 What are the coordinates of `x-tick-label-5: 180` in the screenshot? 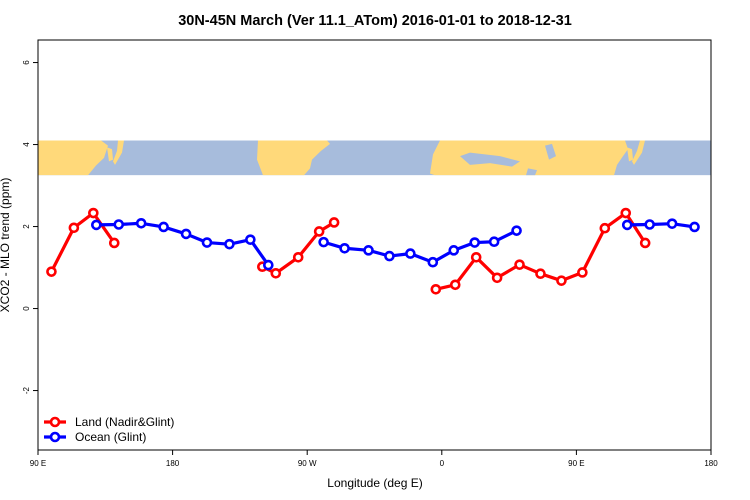 It's located at (711, 463).